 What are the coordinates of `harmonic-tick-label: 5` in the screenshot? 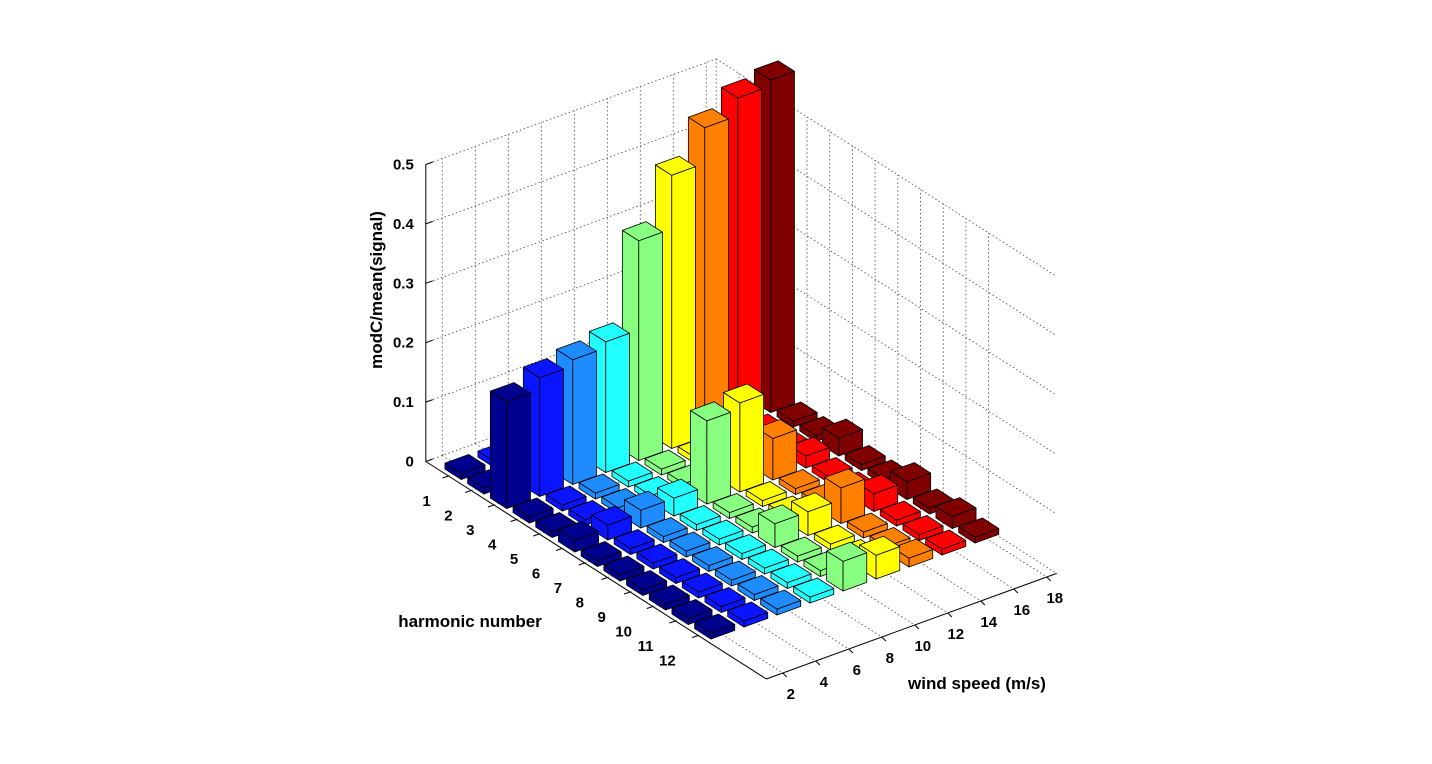 It's located at (514, 559).